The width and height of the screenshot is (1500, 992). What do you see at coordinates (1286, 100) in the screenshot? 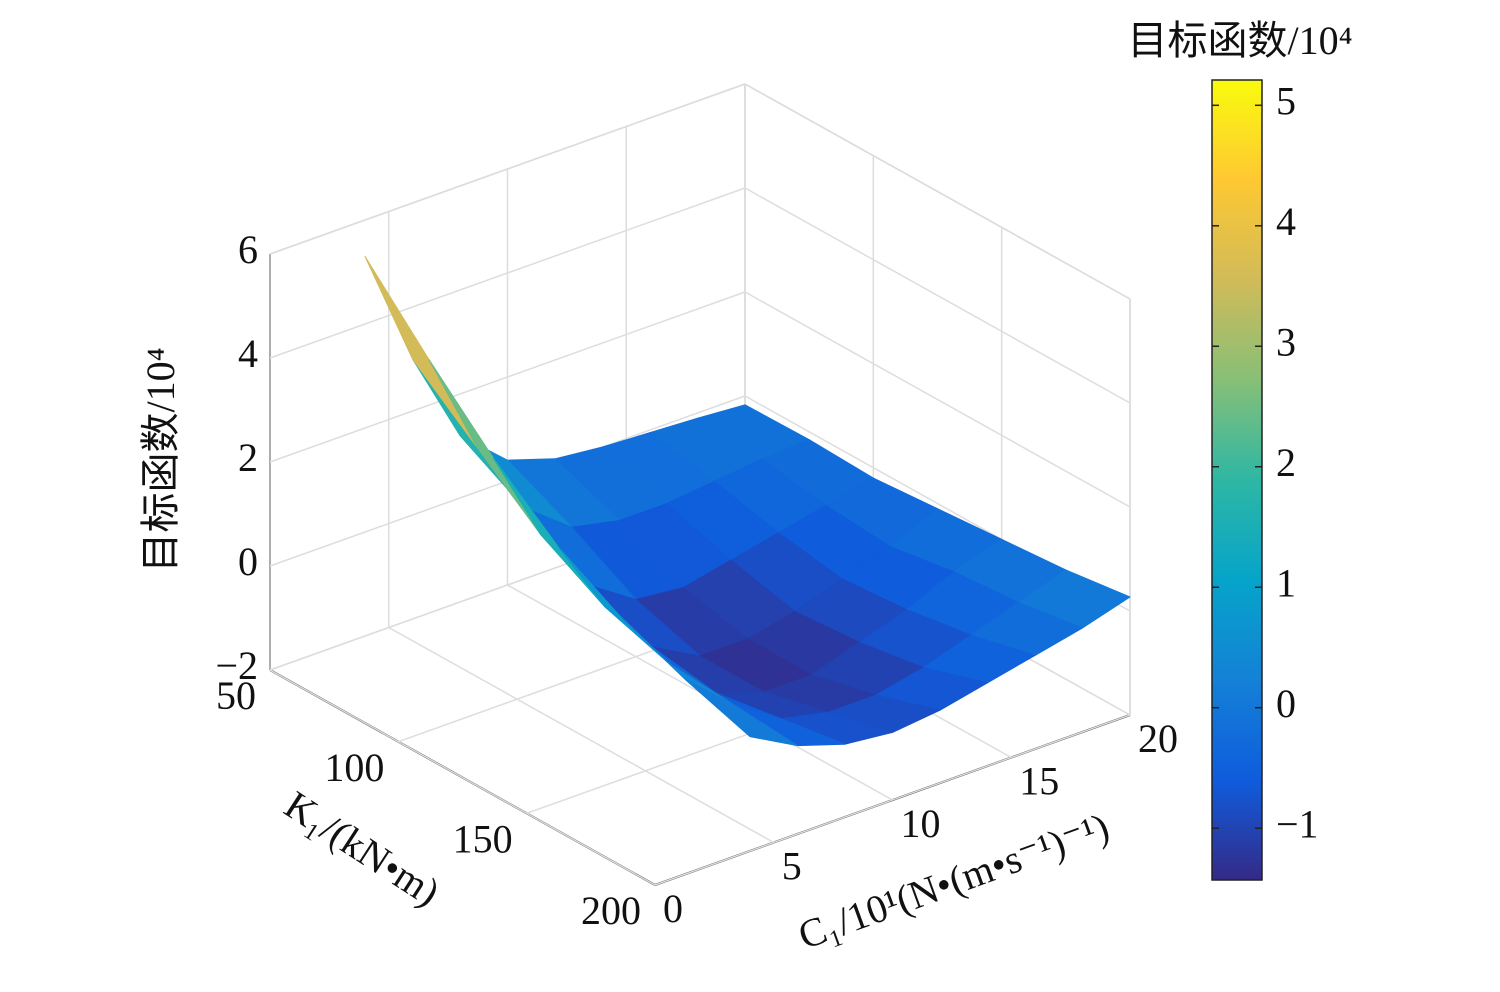
I see `colorbar-tick-label: 5` at bounding box center [1286, 100].